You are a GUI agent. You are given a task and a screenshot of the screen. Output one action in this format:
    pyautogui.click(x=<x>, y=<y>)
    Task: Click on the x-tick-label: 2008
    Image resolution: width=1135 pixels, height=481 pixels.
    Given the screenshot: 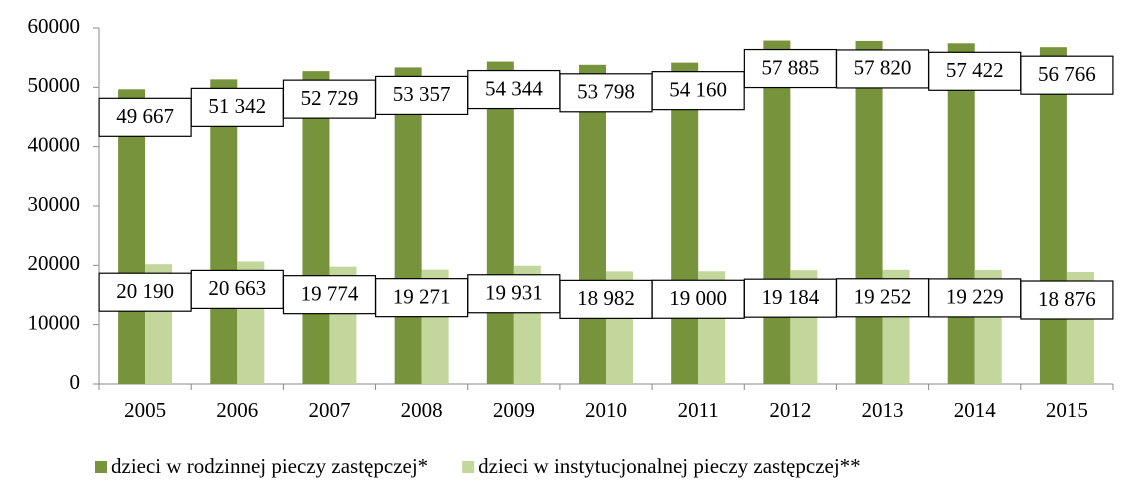 What is the action you would take?
    pyautogui.click(x=422, y=410)
    